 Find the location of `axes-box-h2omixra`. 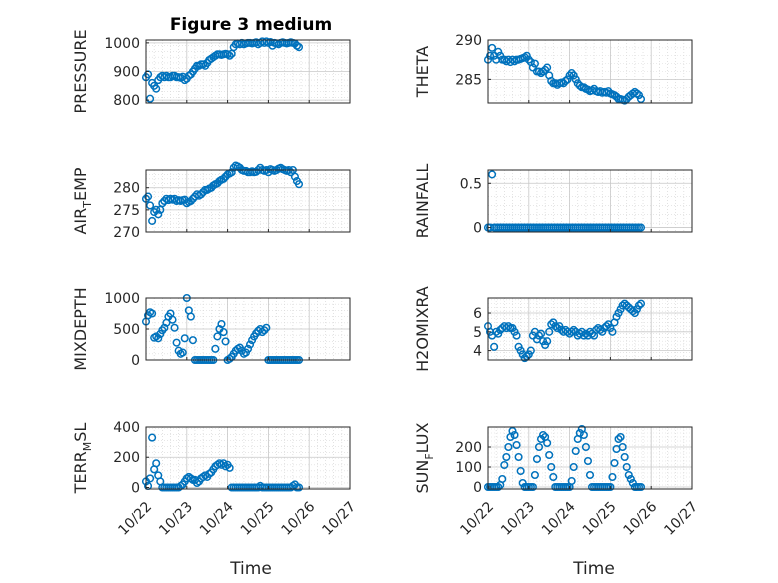

axes-box-h2omixra is located at coordinates (590, 329).